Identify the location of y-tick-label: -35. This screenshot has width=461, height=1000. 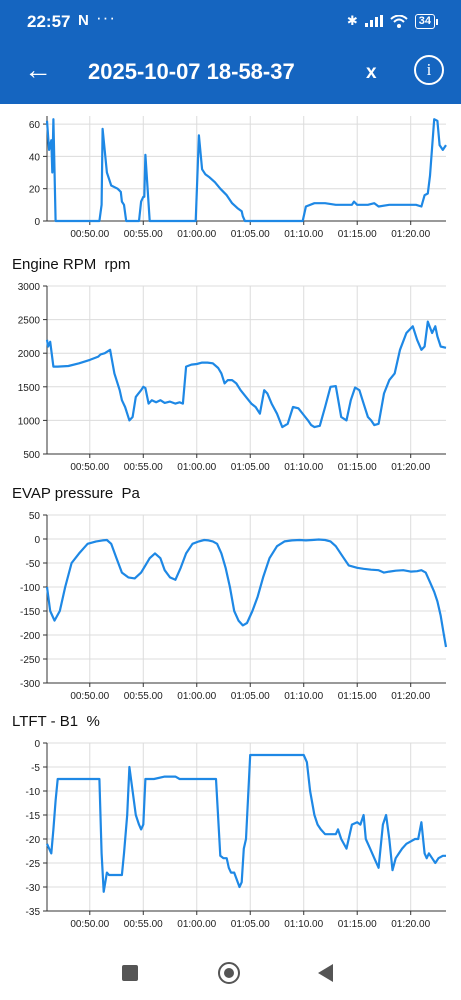
(33, 912).